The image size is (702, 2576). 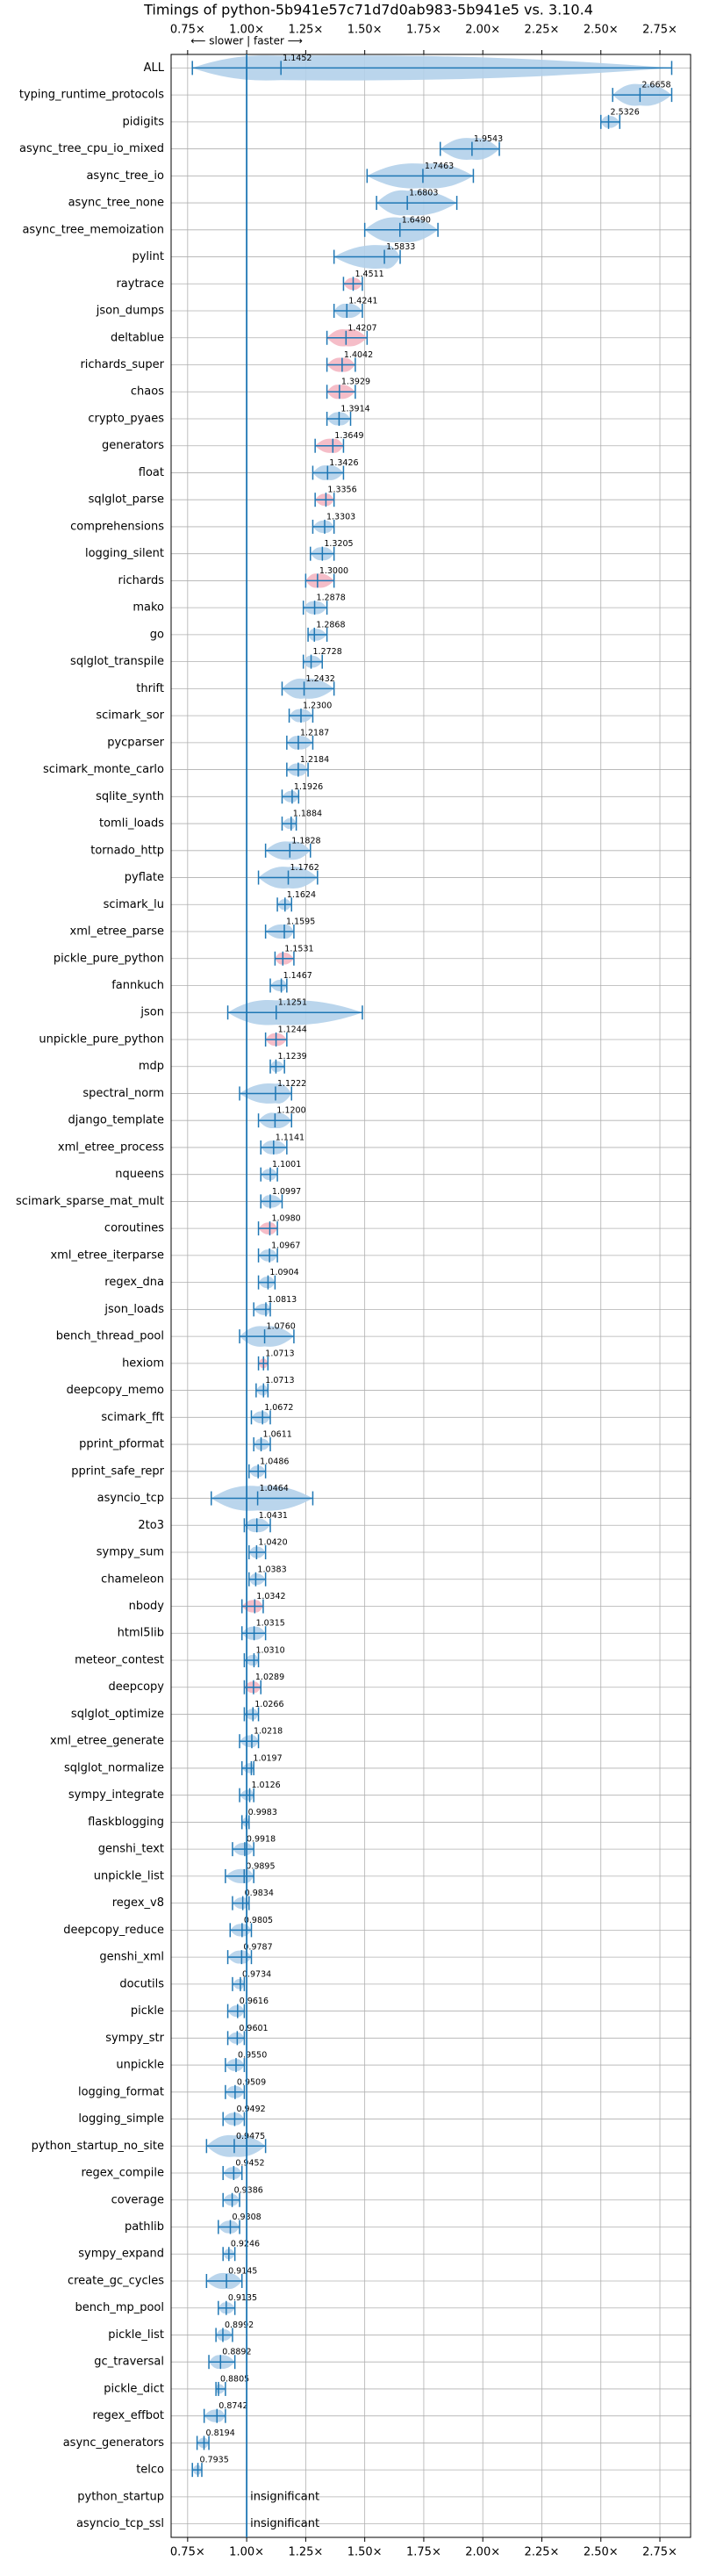 What do you see at coordinates (314, 733) in the screenshot?
I see `value-label: 1.2187` at bounding box center [314, 733].